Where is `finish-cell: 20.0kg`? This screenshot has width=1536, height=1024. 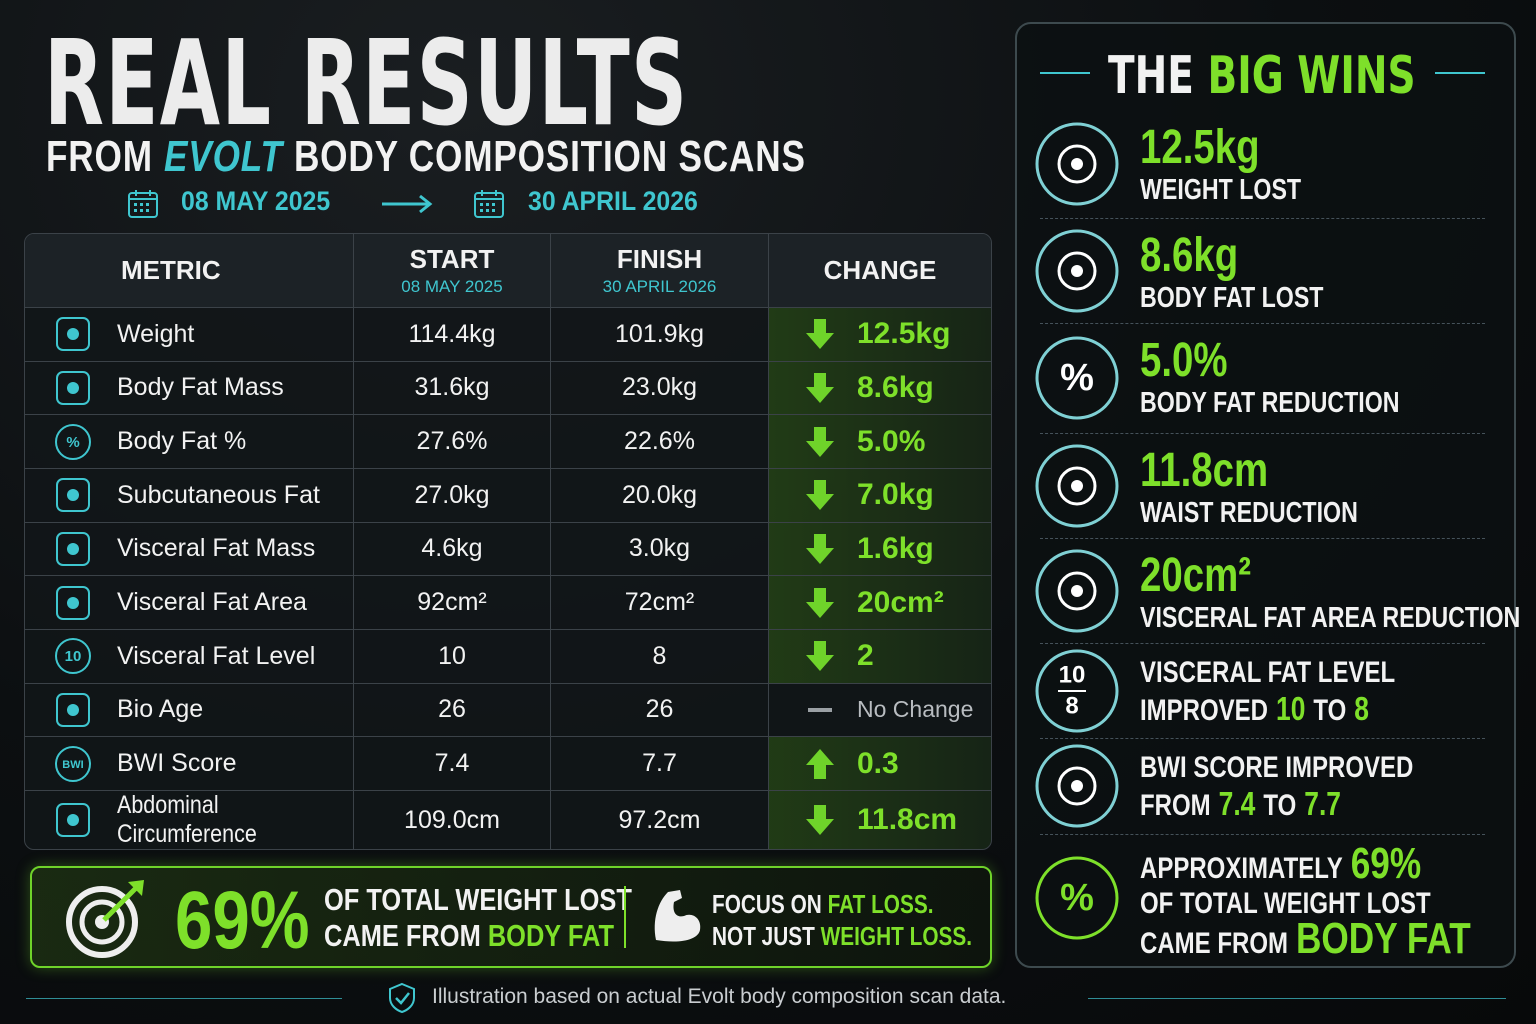
finish-cell: 20.0kg is located at coordinates (660, 496).